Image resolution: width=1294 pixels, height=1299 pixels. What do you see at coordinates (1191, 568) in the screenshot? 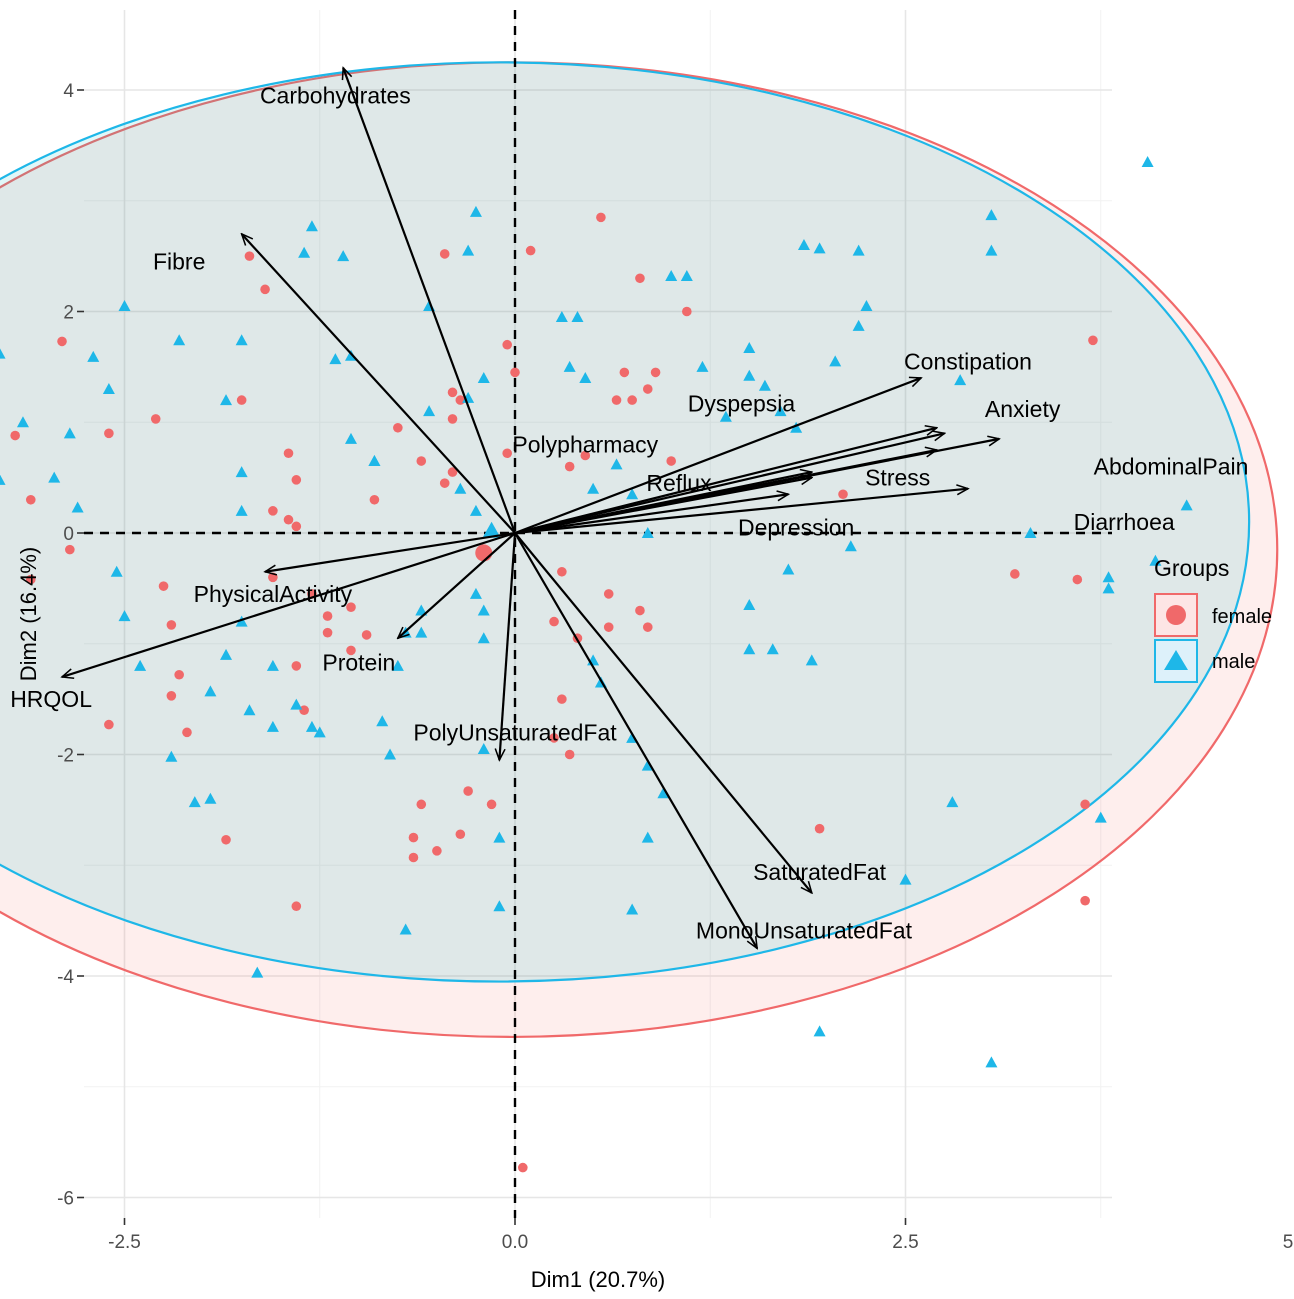
I see `legend-title: Groups` at bounding box center [1191, 568].